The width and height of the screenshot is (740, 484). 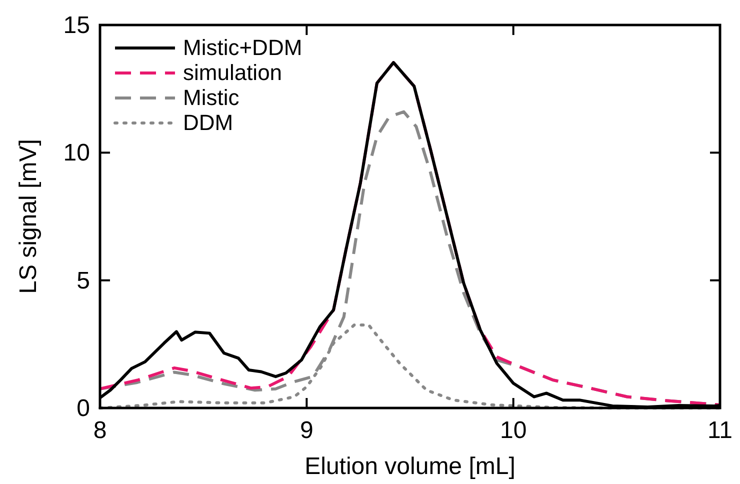 What do you see at coordinates (83, 408) in the screenshot?
I see `y-tick-label: 0` at bounding box center [83, 408].